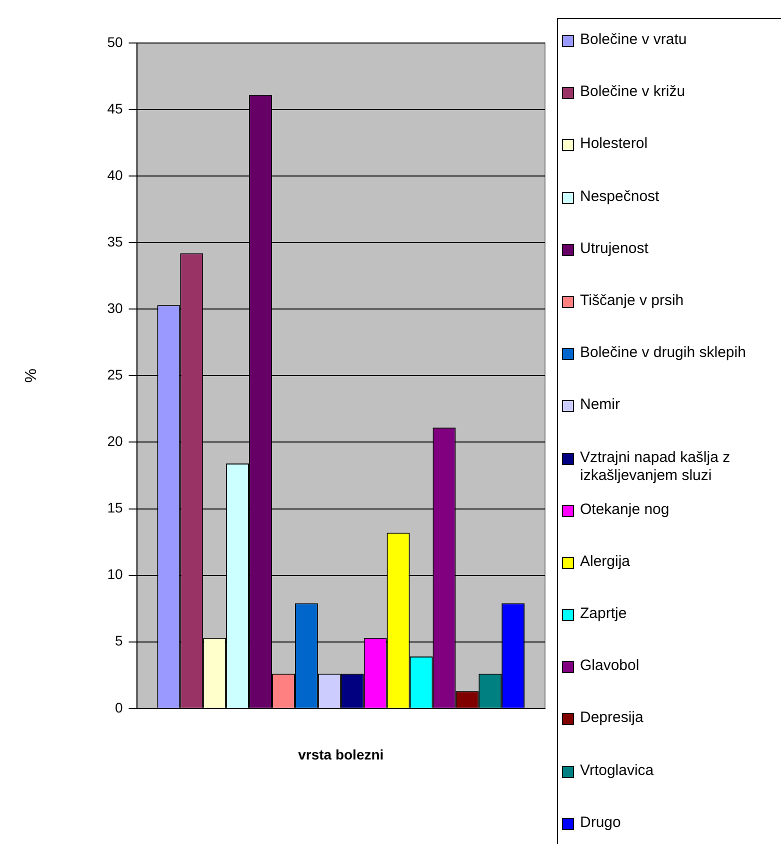 This screenshot has width=783, height=844. Describe the element at coordinates (115, 574) in the screenshot. I see `y-tick-label: 10` at that location.